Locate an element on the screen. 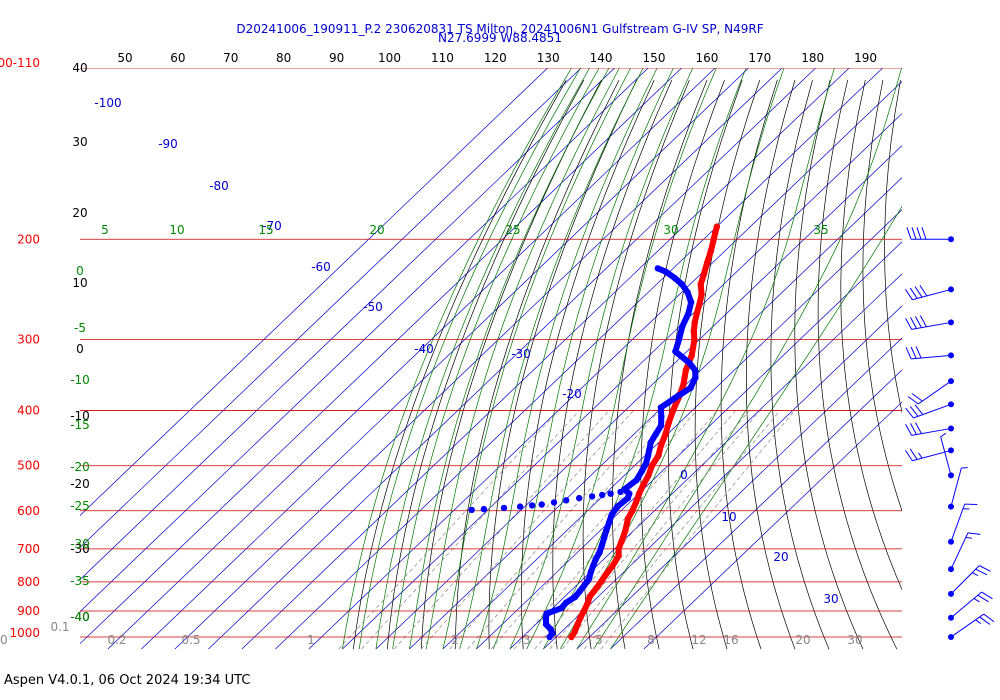 Image resolution: width=1000 pixels, height=700 pixels. left-scale-label: 0 is located at coordinates (80, 349).